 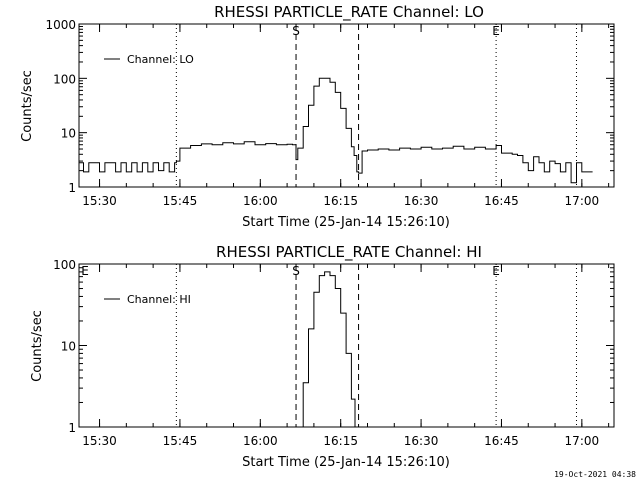 I want to click on panel-lo-legend-label: Channel: LO, so click(x=160, y=59).